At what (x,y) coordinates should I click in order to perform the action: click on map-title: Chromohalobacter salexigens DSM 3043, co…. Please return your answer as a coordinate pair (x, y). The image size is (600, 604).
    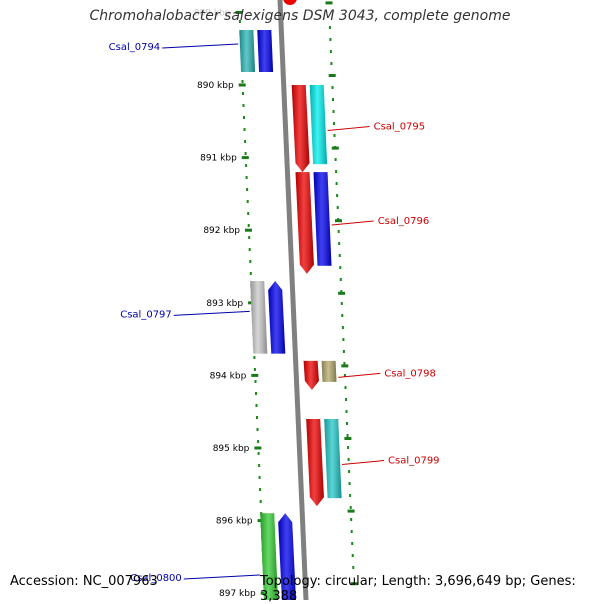
    Looking at the image, I should click on (300, 16).